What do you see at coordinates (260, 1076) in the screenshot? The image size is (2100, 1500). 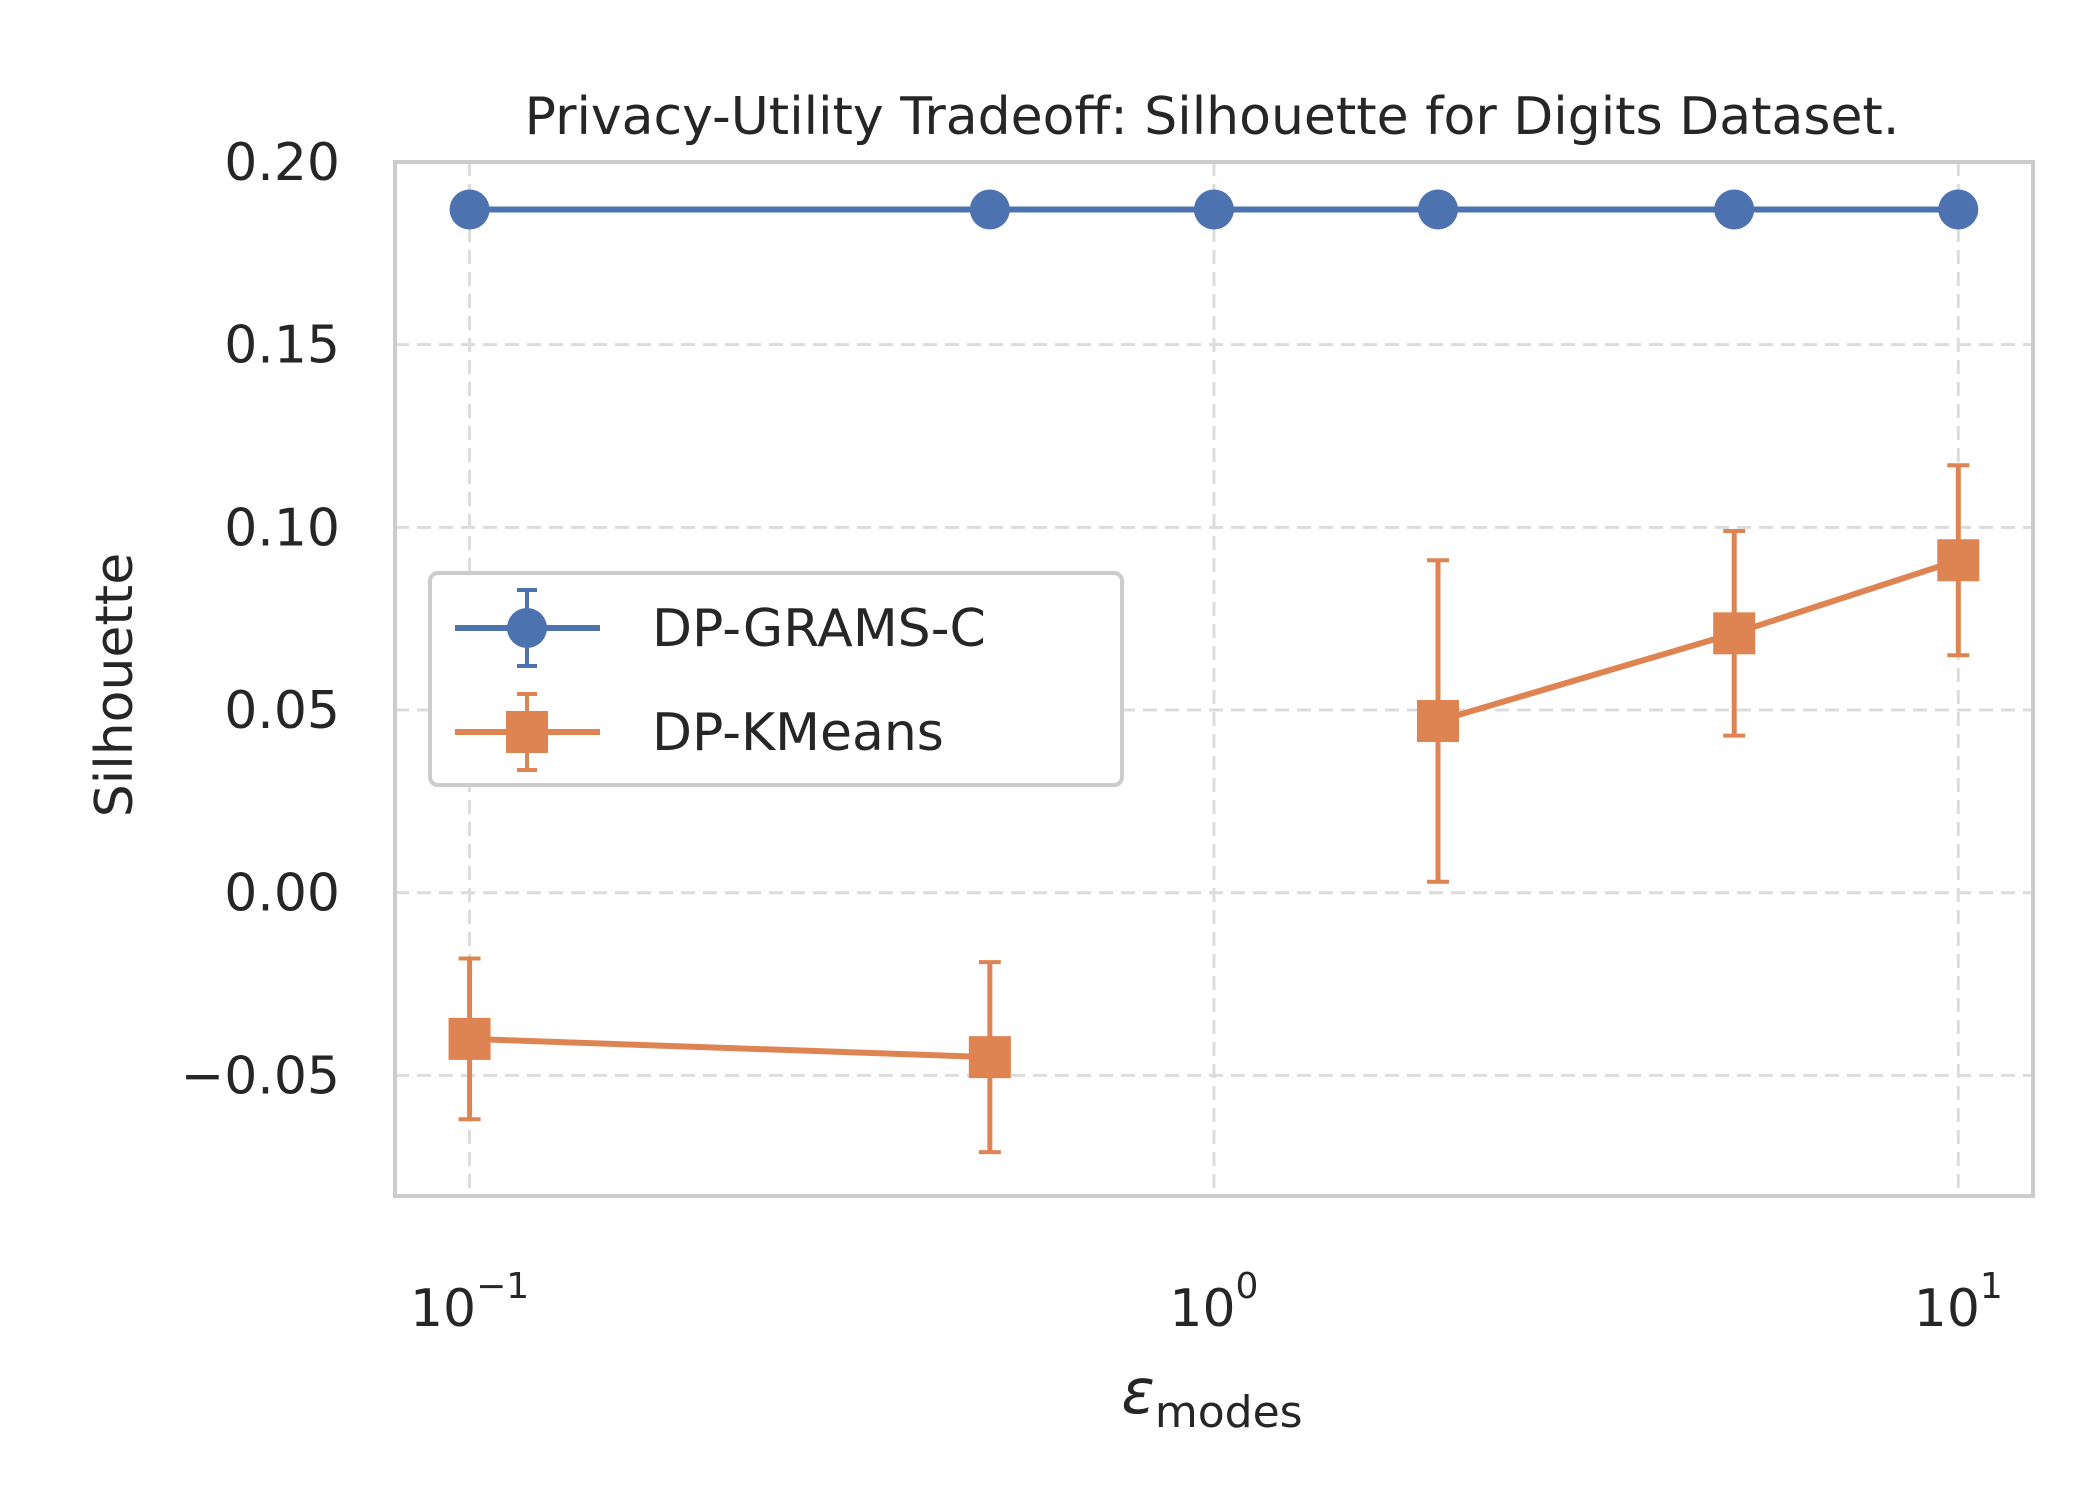 I see `y-tick-label: −0.05` at bounding box center [260, 1076].